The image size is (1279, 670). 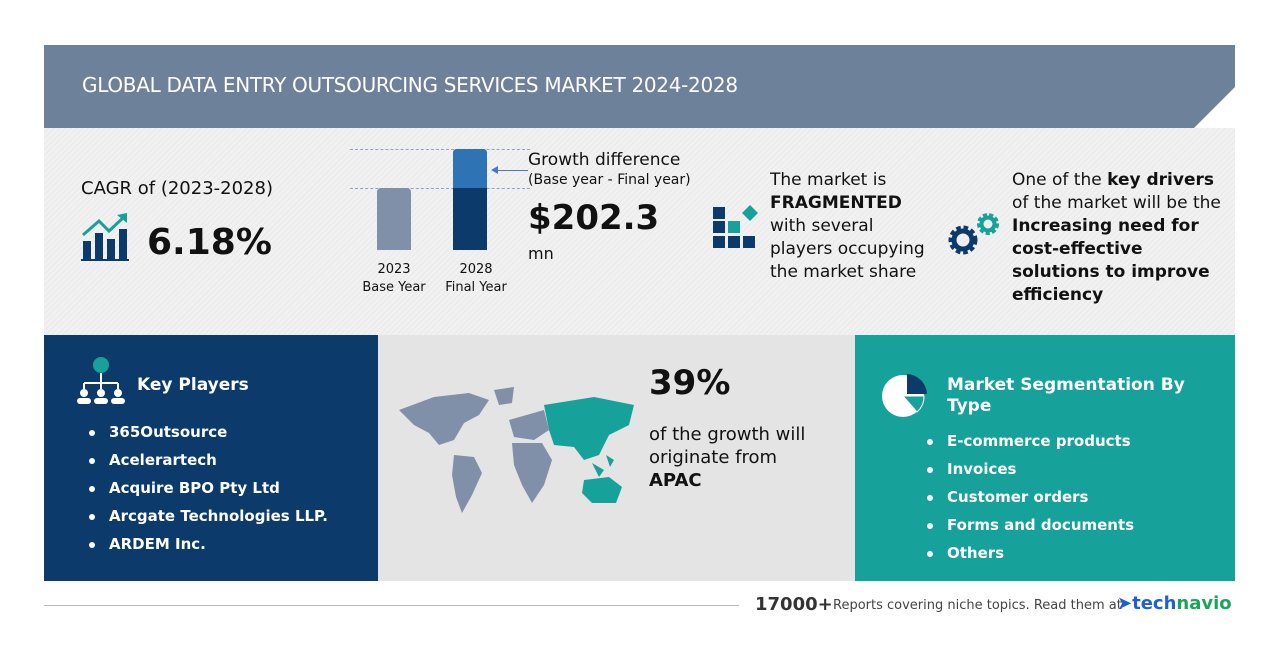 I want to click on key-players-title: Key Players, so click(x=193, y=385).